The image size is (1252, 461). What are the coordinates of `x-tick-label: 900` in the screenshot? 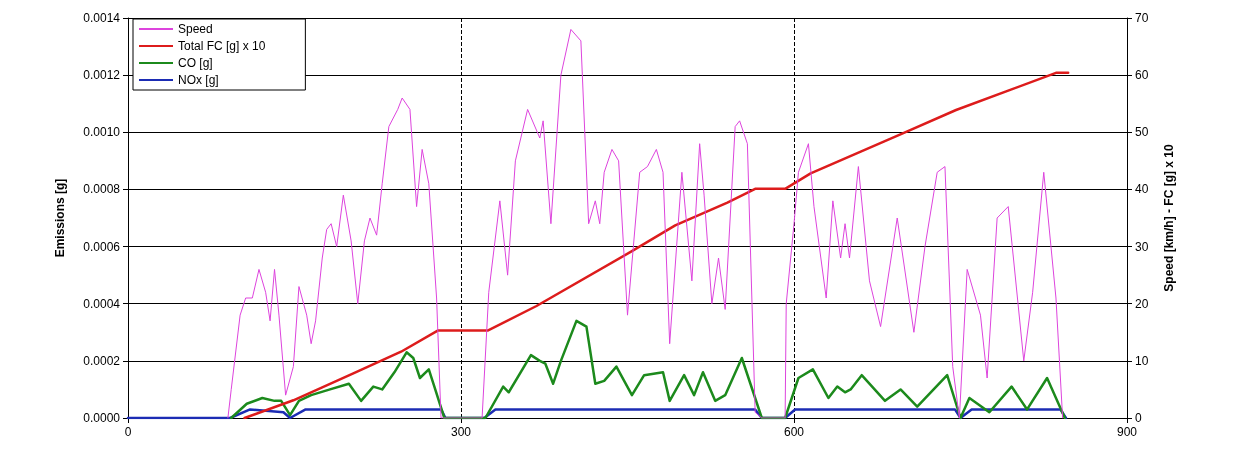 It's located at (1127, 432).